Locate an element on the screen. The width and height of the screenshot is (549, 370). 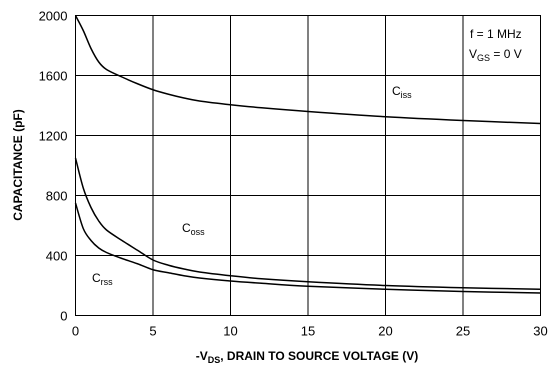
x-tick-label: 10 is located at coordinates (230, 331).